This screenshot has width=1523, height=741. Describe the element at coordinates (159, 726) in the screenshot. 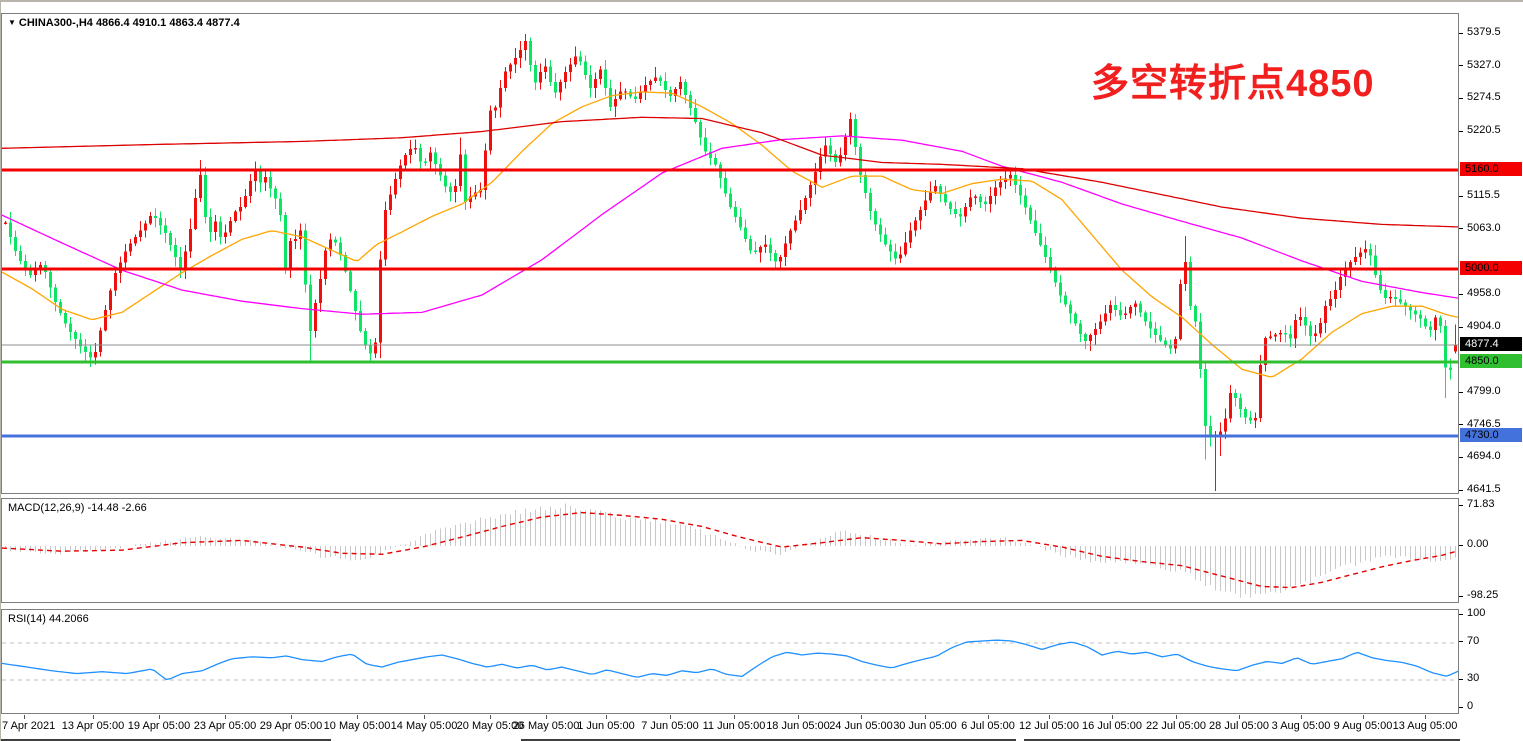

I see `date-tick-label: 19 Apr 05:00` at that location.